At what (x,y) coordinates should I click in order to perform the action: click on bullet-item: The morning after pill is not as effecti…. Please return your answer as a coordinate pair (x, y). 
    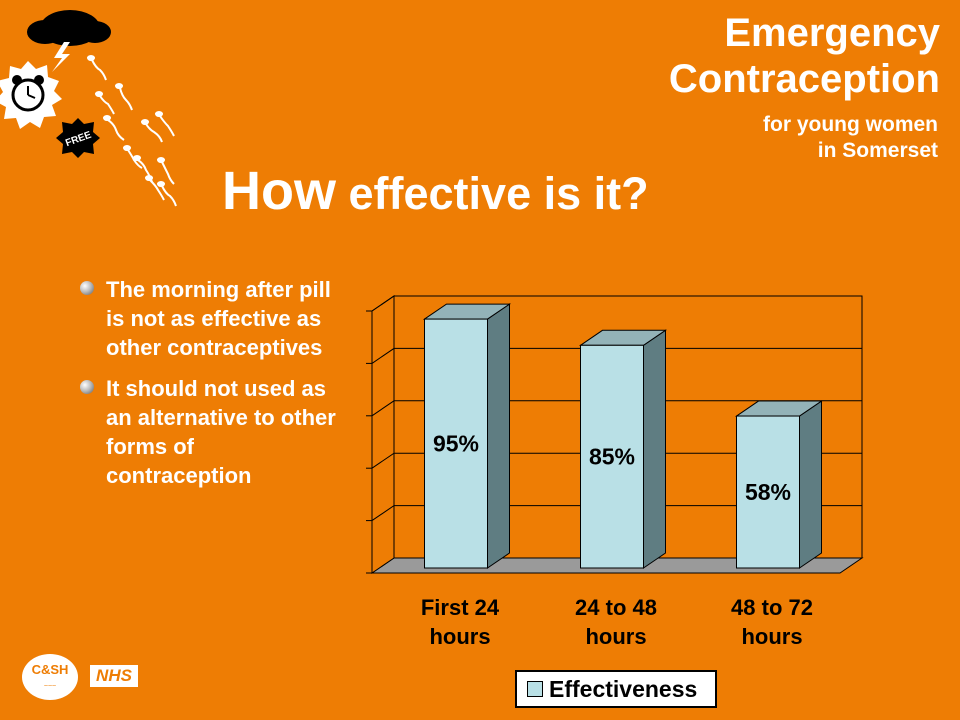
    Looking at the image, I should click on (210, 318).